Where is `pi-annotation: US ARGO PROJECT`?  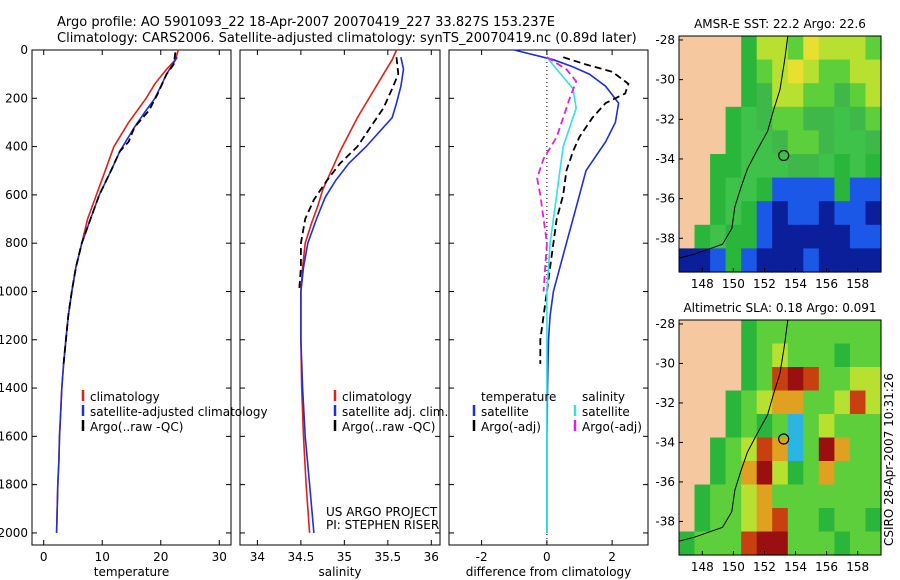
pi-annotation: US ARGO PROJECT is located at coordinates (382, 512).